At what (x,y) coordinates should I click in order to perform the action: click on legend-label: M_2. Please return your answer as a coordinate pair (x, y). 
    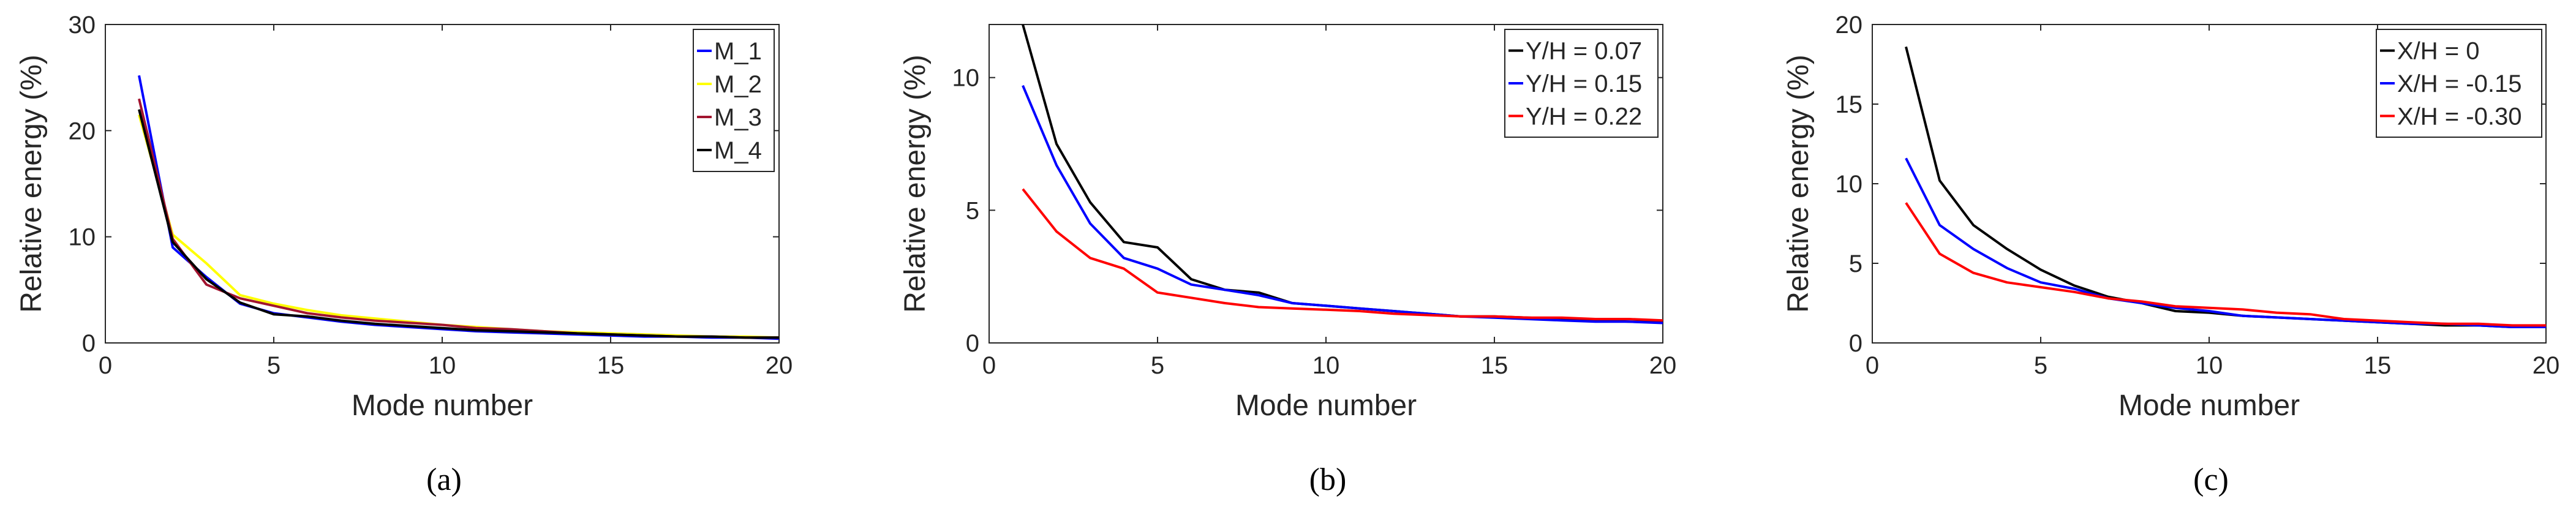
    Looking at the image, I should click on (738, 84).